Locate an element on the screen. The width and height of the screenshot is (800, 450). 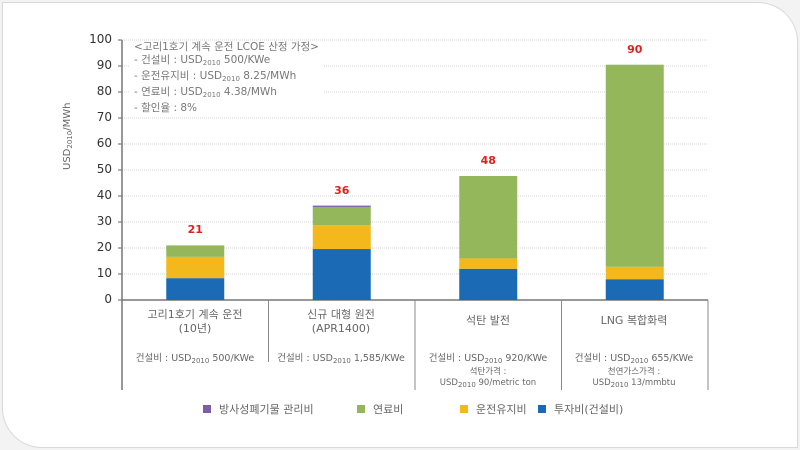
legend-item-waste: 방사성폐기물 관리비 is located at coordinates (258, 409).